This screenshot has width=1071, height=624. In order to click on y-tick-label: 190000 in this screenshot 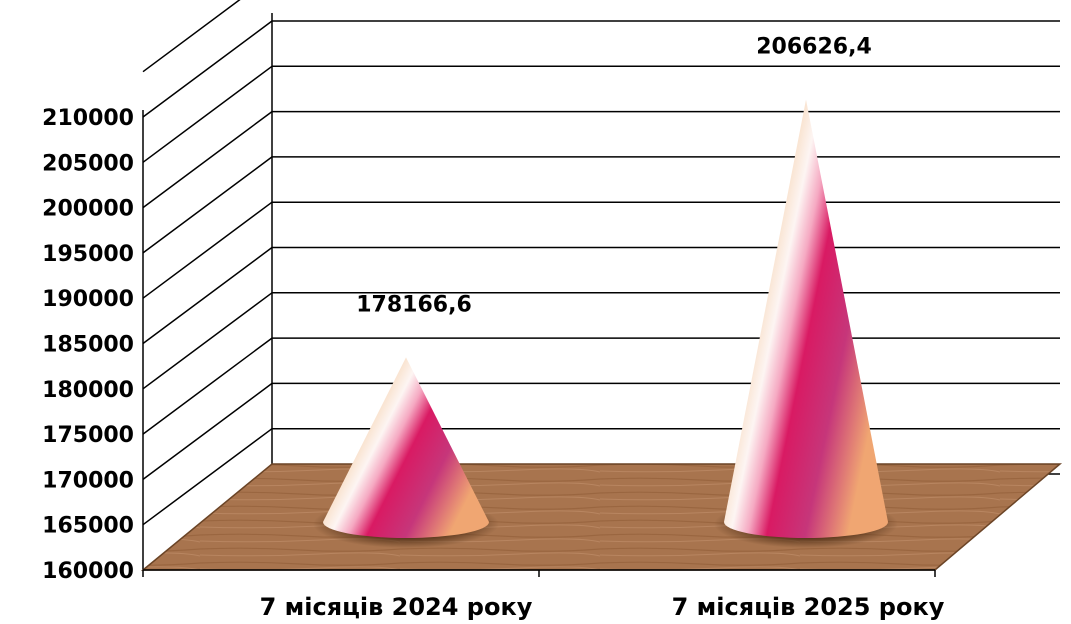, I will do `click(88, 299)`.